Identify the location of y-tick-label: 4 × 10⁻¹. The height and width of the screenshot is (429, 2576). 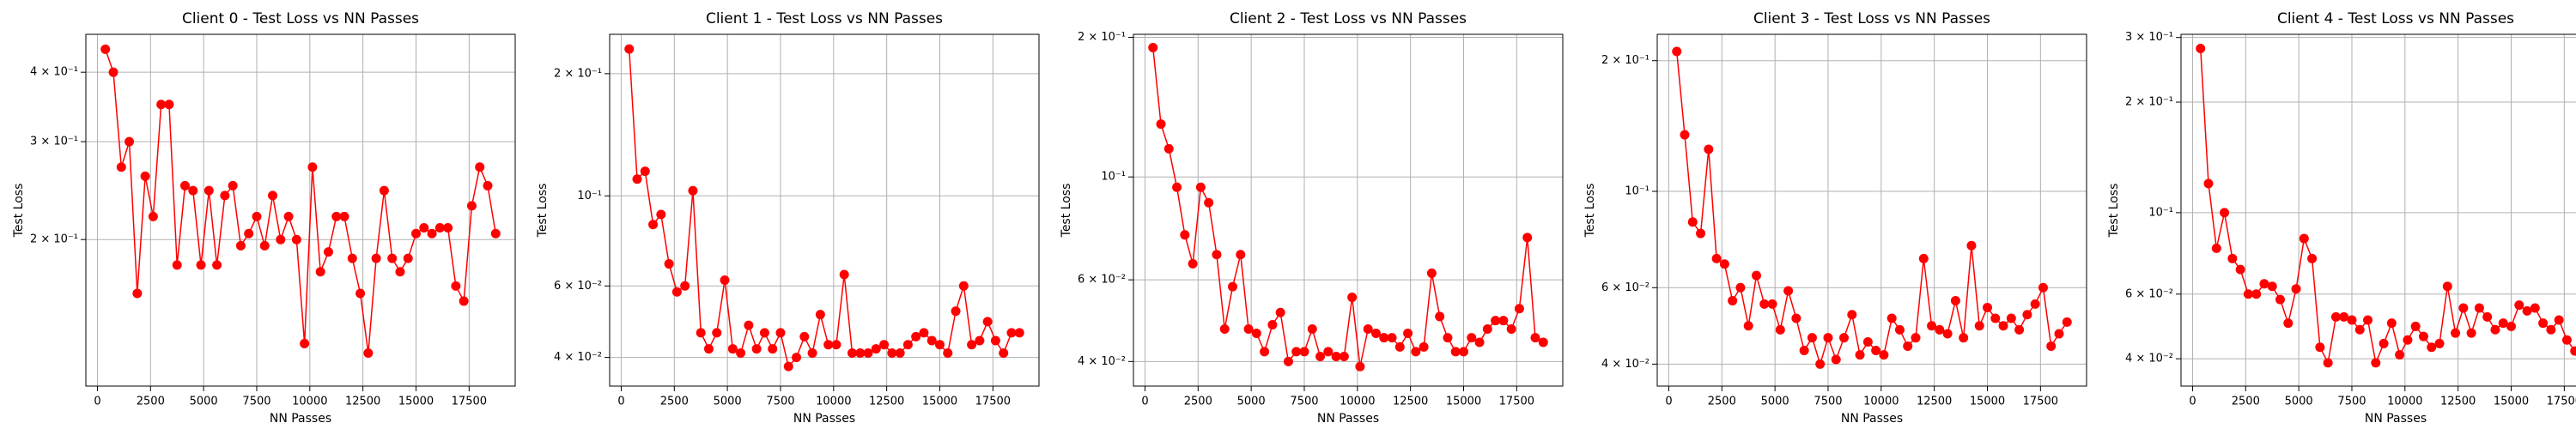
(54, 72).